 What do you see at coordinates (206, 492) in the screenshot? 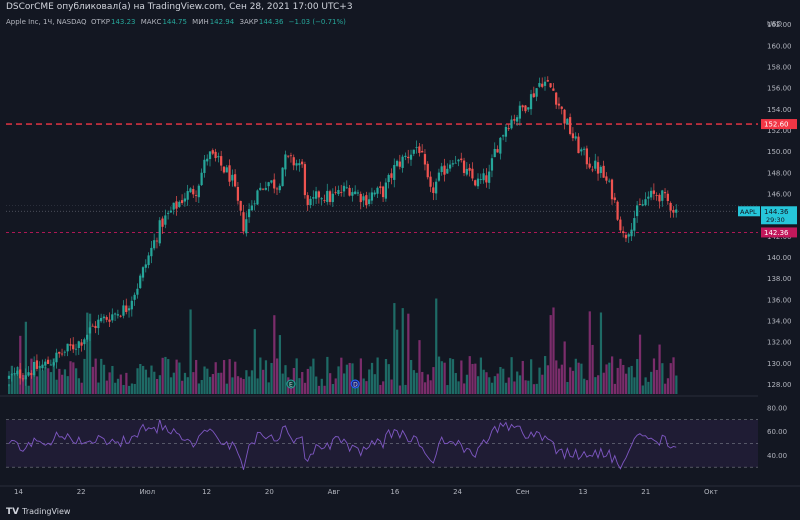
I see `time-axis-tick: 12` at bounding box center [206, 492].